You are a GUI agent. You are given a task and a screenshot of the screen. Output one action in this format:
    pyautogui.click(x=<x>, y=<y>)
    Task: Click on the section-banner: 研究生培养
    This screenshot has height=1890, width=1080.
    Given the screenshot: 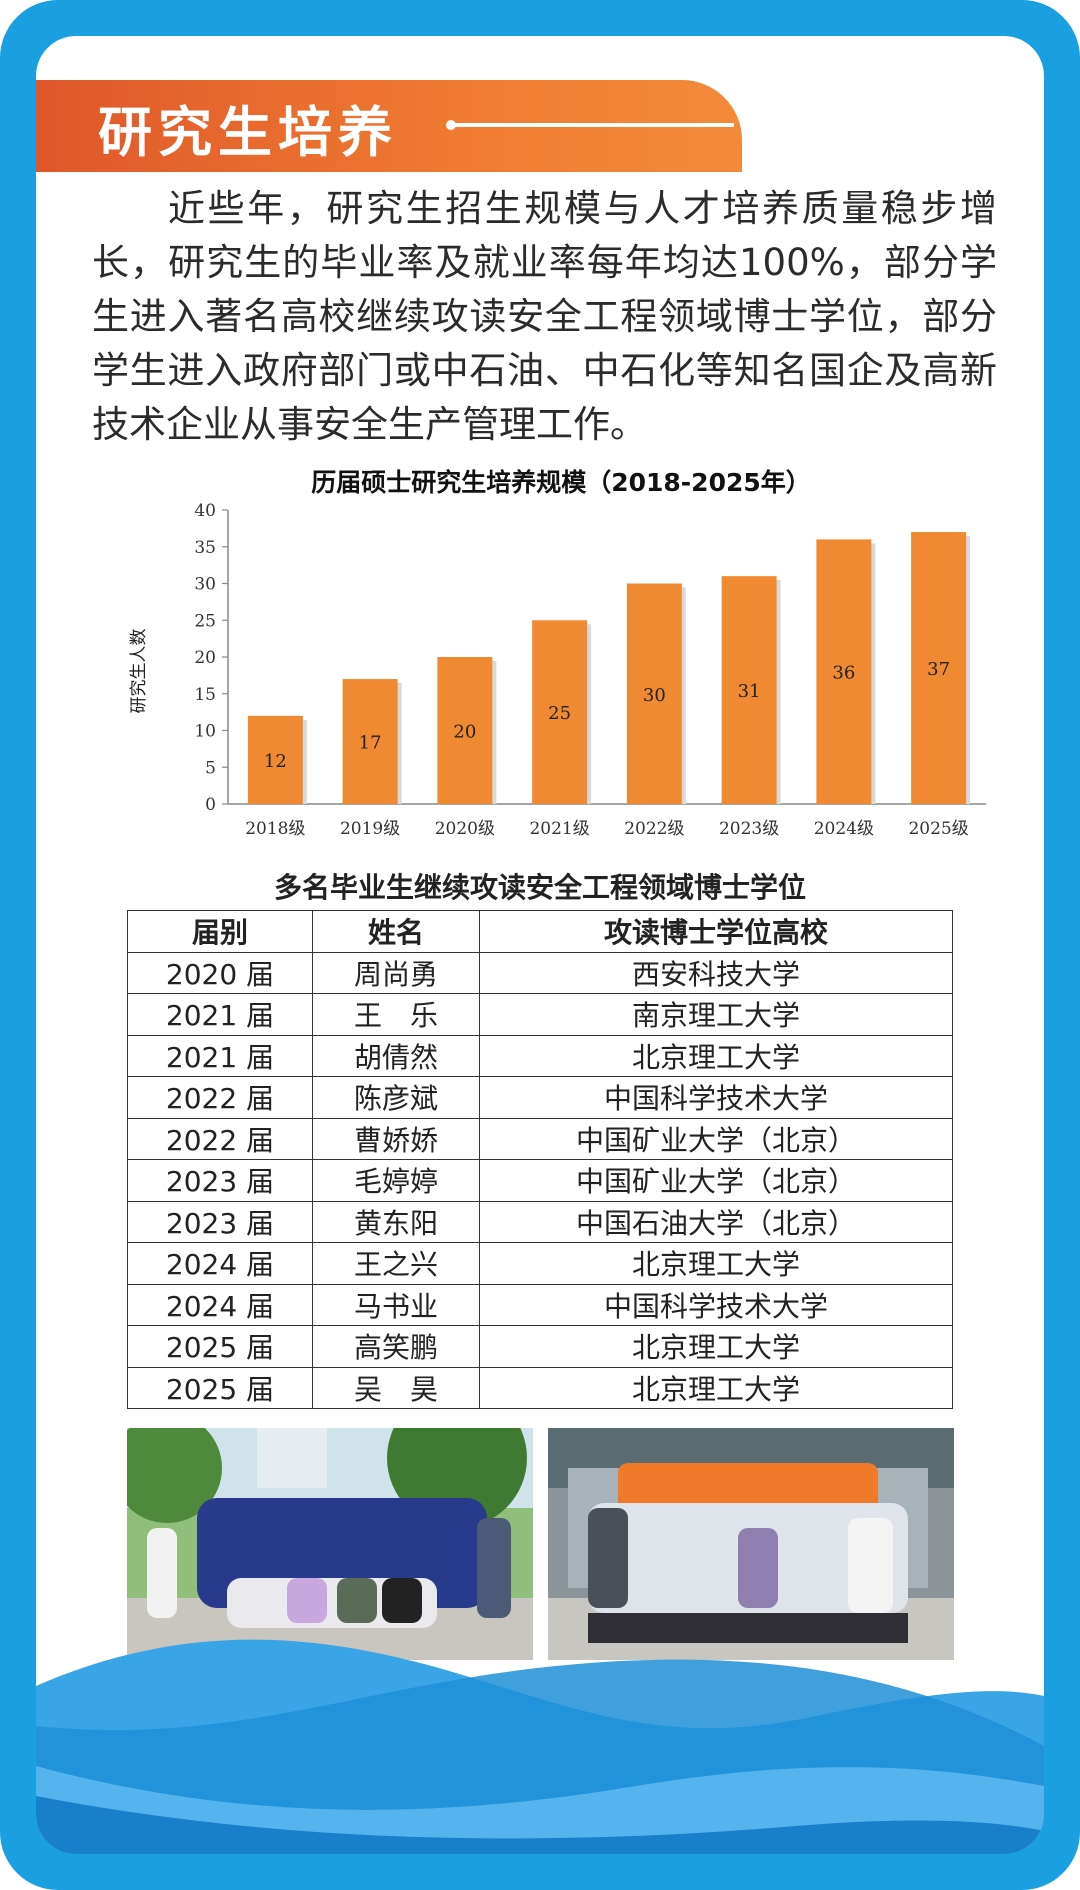 What is the action you would take?
    pyautogui.click(x=389, y=126)
    